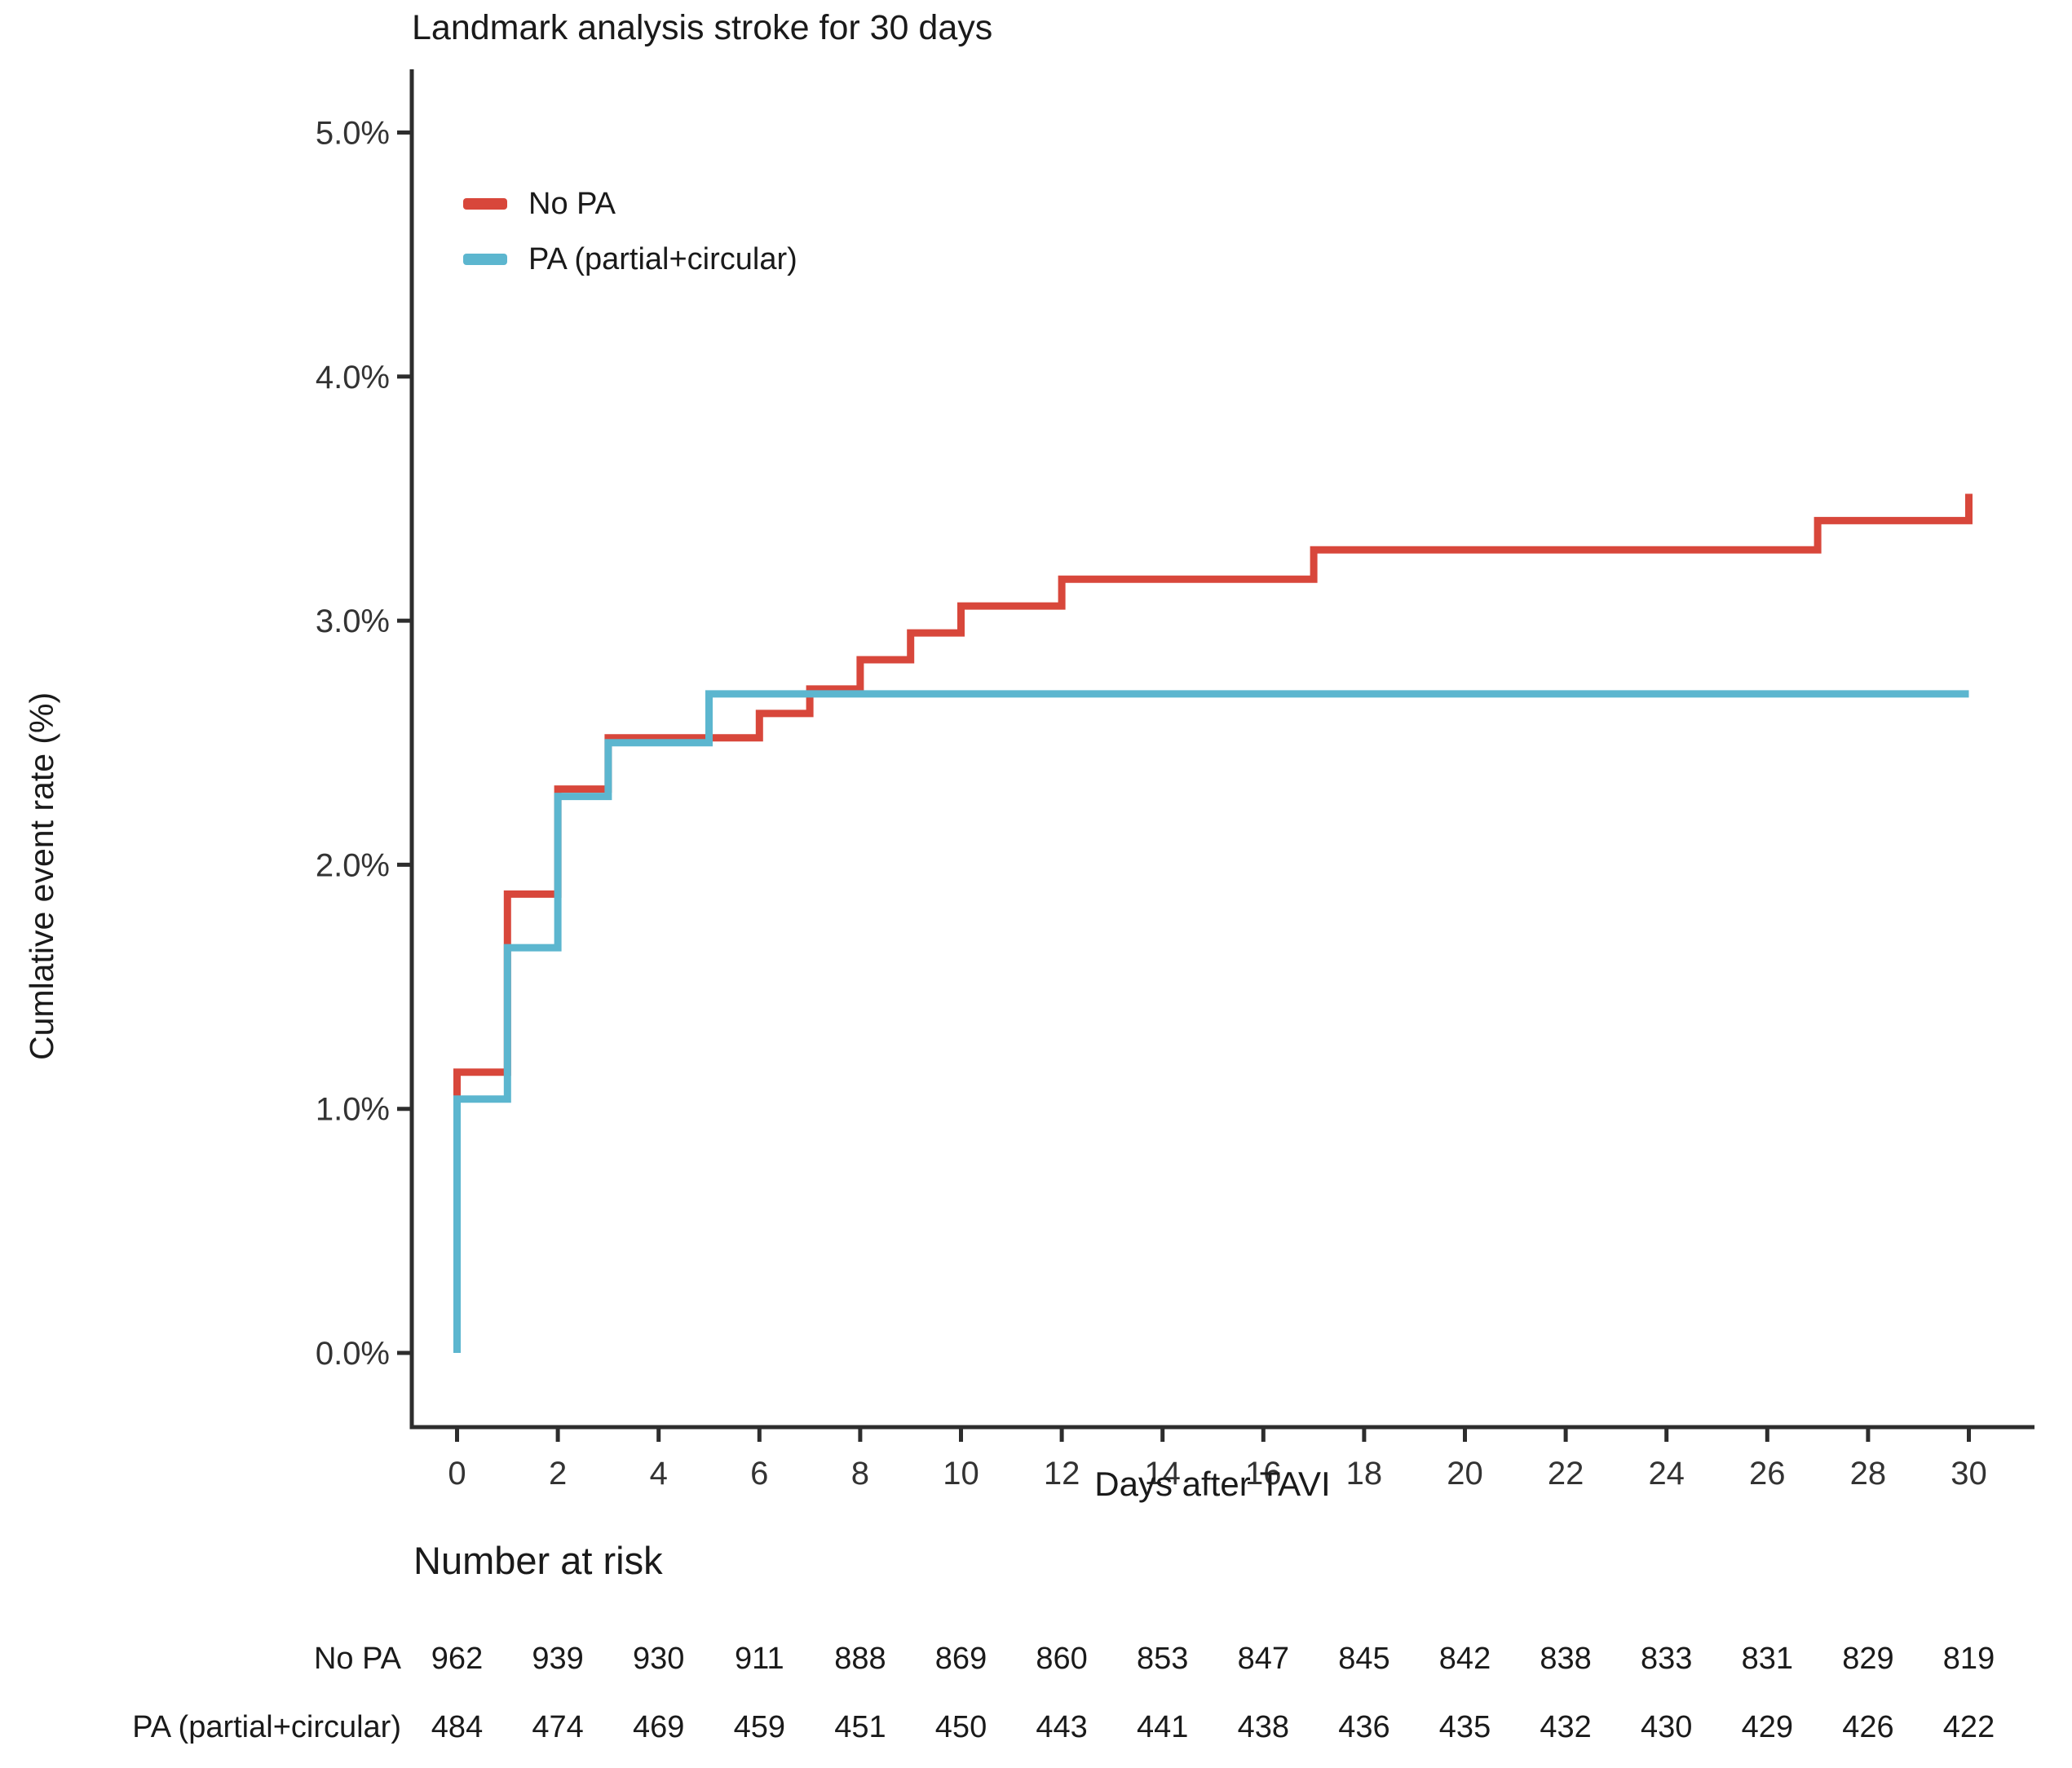 This screenshot has height=1768, width=2072. Describe the element at coordinates (457, 1474) in the screenshot. I see `x-tick-label: 0` at that location.